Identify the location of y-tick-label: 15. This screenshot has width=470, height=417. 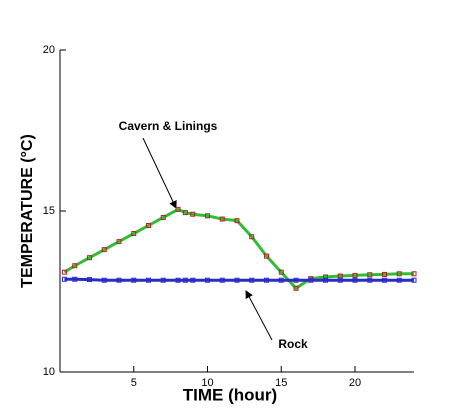
(49, 211).